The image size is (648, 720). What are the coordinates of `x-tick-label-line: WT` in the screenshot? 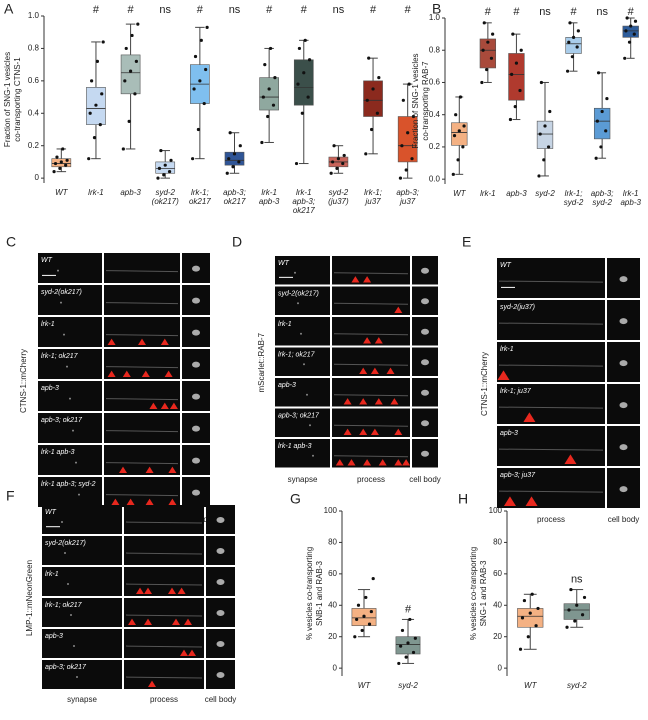 It's located at (531, 685).